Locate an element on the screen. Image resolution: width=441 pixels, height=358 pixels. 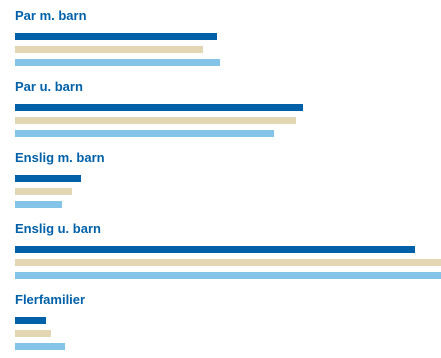
category-label: Par m. barn is located at coordinates (51, 15).